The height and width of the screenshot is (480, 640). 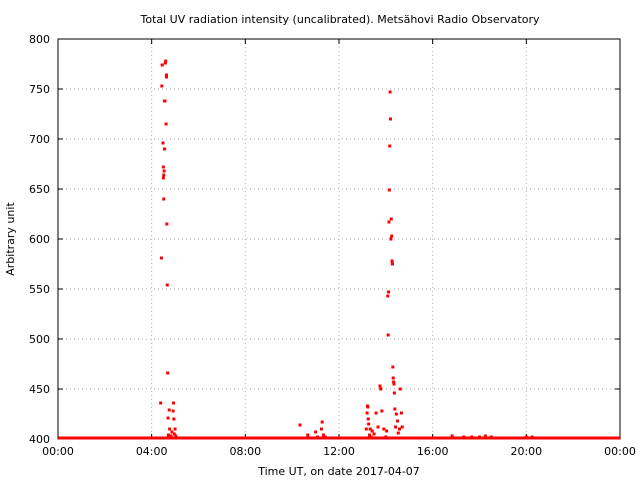 I want to click on y-tick-label: 700, so click(x=39, y=139).